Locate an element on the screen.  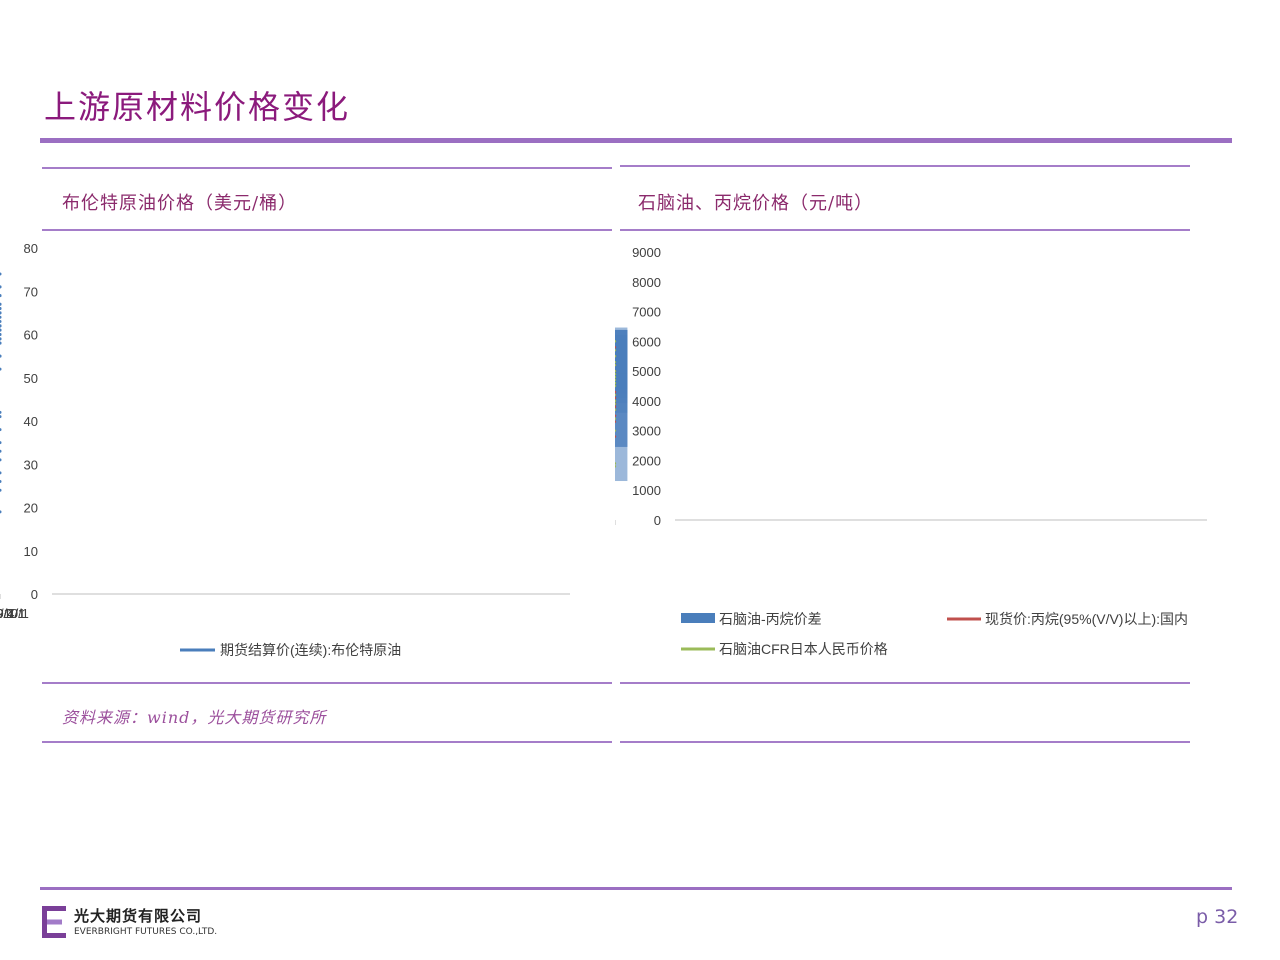
right-footer-rule is located at coordinates (905, 742).